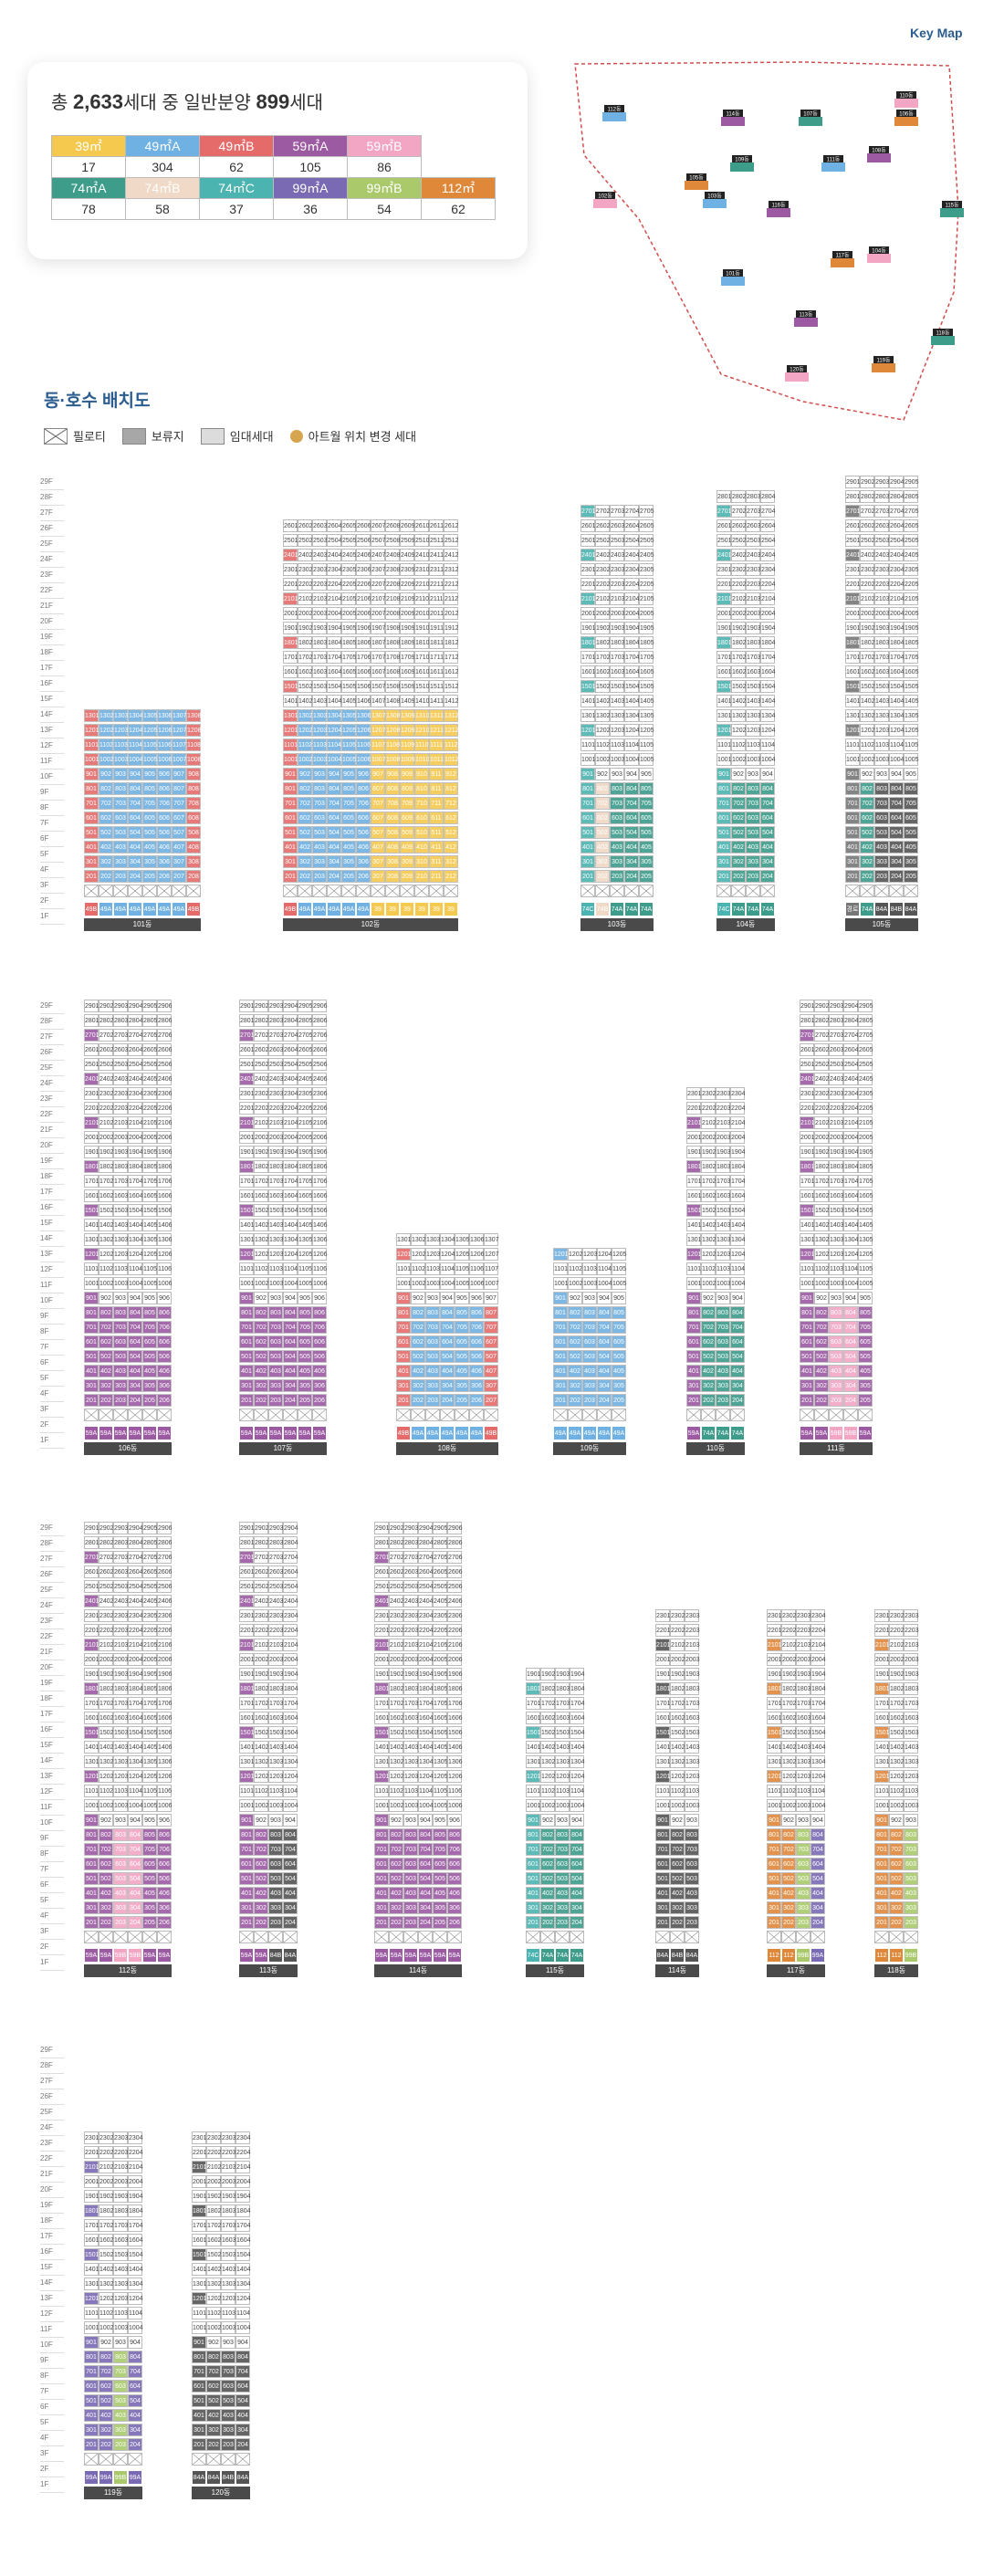  What do you see at coordinates (334, 657) in the screenshot?
I see `unit-cell: 1704` at bounding box center [334, 657].